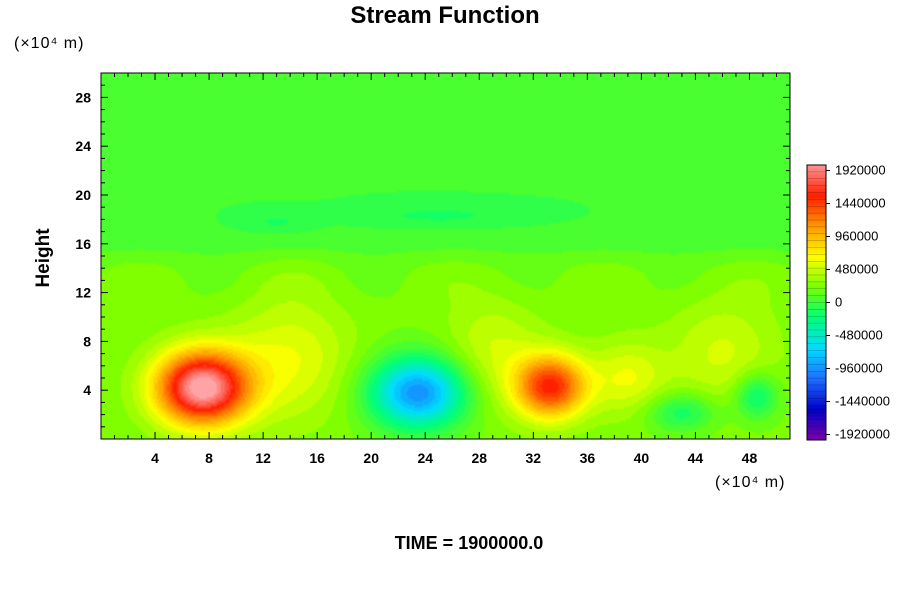 Image resolution: width=900 pixels, height=600 pixels. What do you see at coordinates (83, 195) in the screenshot?
I see `y-tick-label: 20` at bounding box center [83, 195].